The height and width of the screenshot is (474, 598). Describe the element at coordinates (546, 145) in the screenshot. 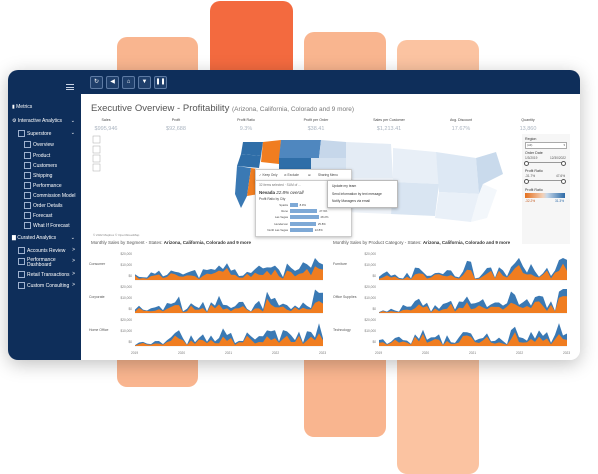

I see `region-select: (All) ▾` at that location.